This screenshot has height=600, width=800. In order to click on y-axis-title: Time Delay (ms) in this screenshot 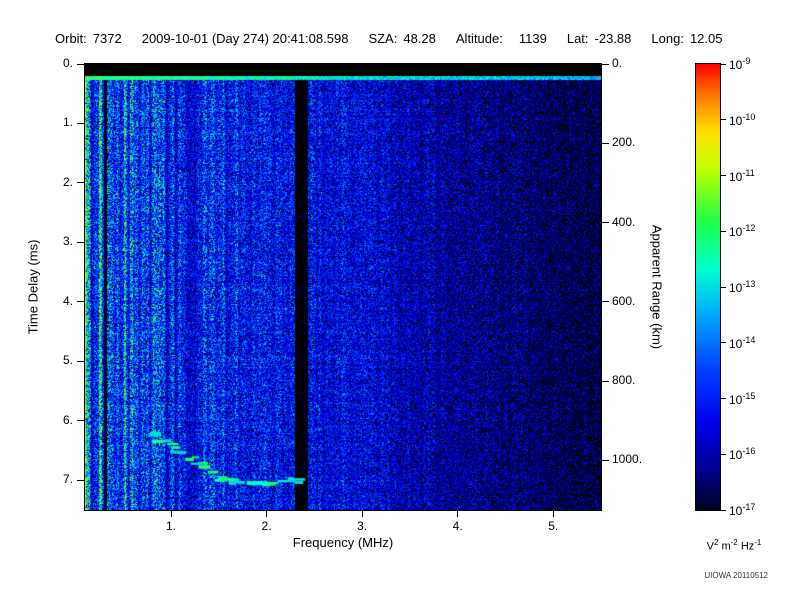, I will do `click(33, 287)`.